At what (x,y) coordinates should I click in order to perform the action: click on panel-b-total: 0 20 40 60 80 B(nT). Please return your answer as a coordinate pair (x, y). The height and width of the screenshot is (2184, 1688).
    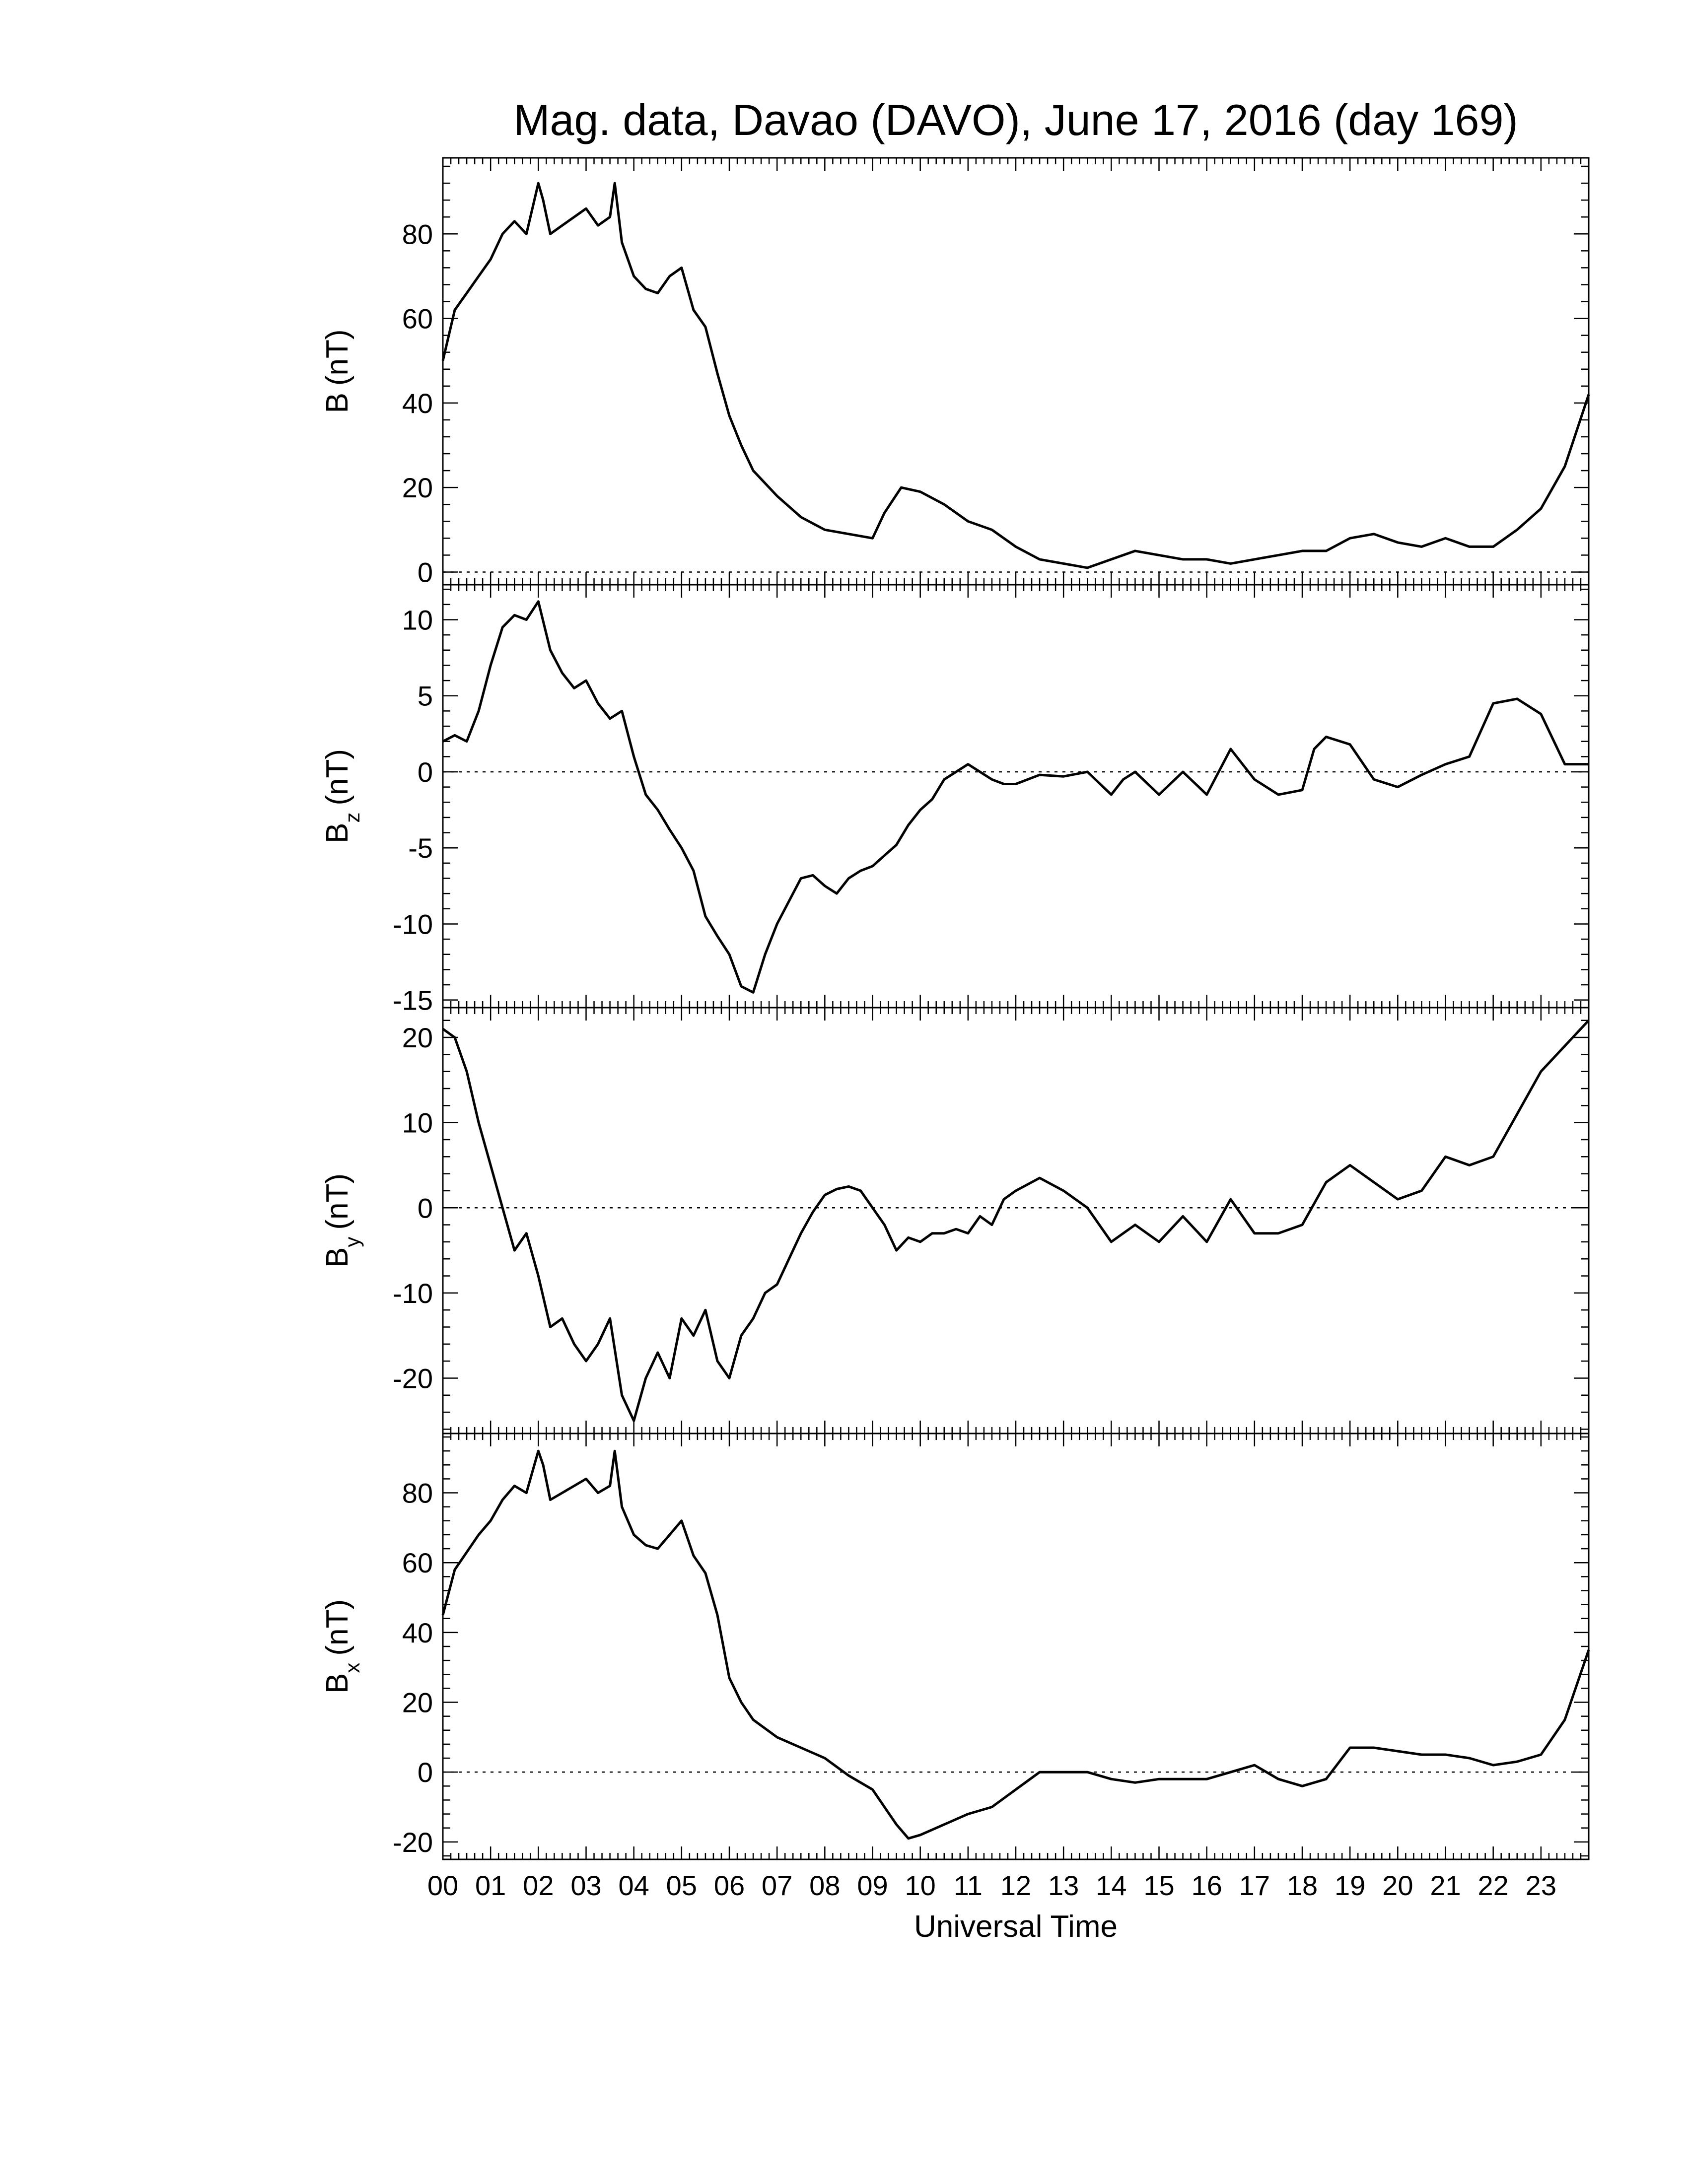
    Looking at the image, I should click on (955, 372).